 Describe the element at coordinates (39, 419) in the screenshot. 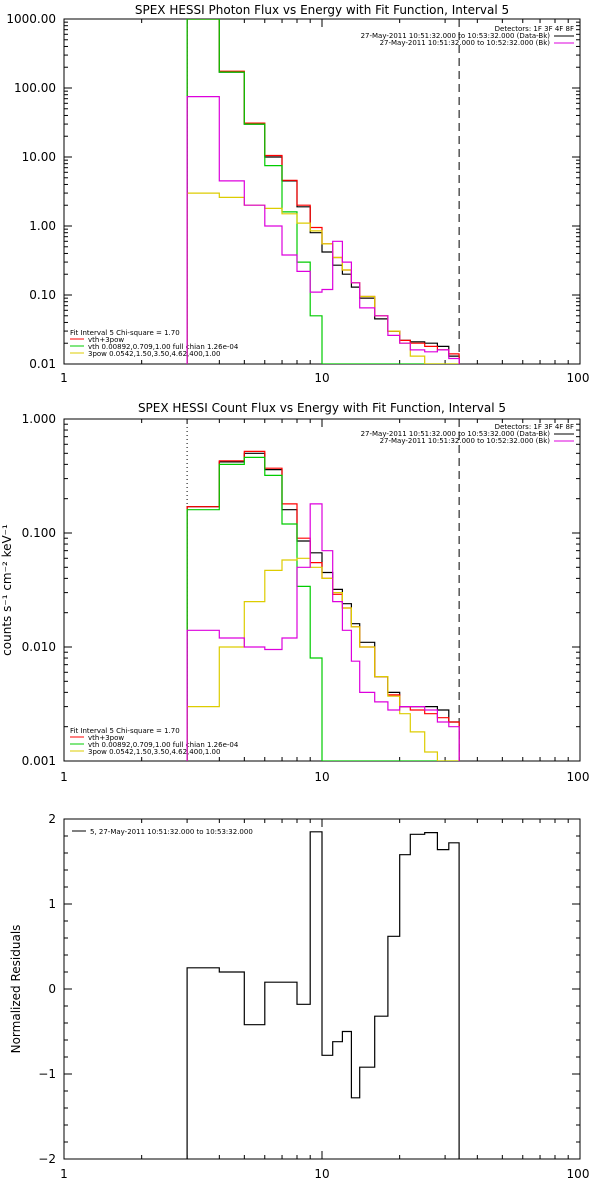

I see `count-y-tick-label: 1.000` at that location.